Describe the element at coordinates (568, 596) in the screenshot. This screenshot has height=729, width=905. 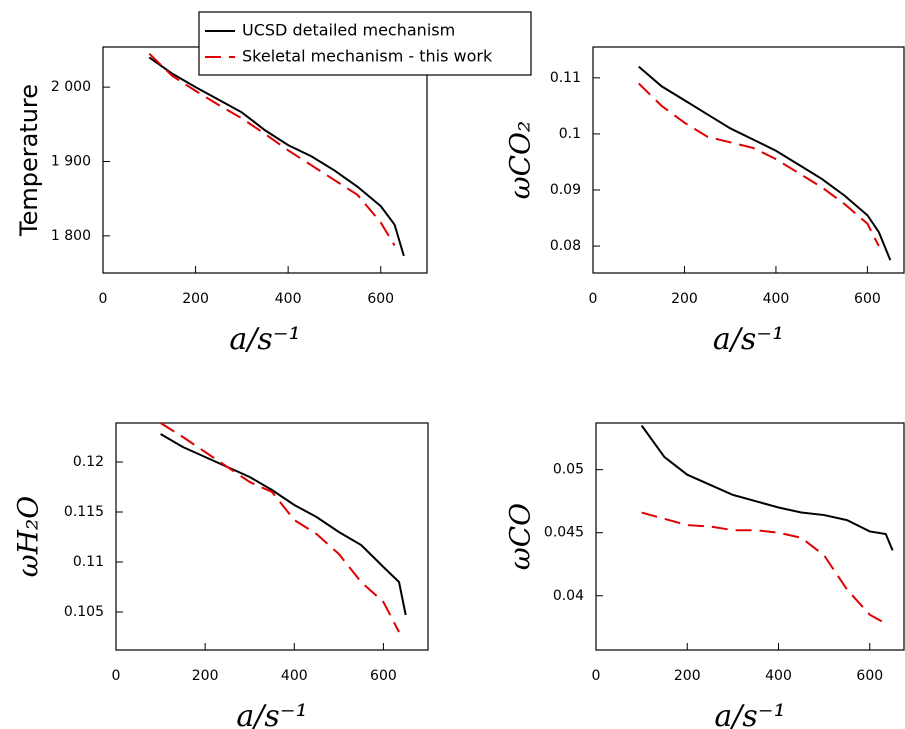
I see `y-tick-label: 0.04` at that location.